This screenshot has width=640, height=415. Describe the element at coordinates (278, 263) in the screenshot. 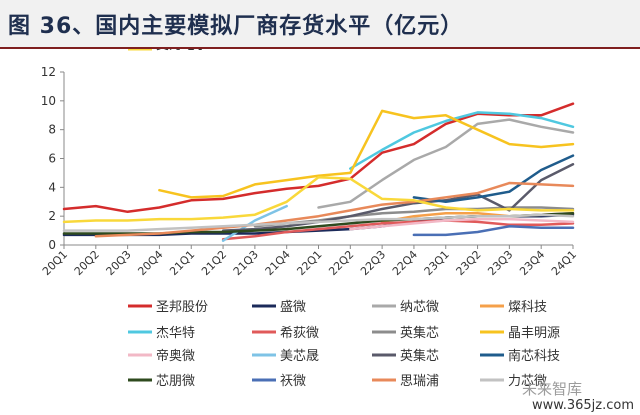

I see `x-tick-label: 21Q4` at that location.